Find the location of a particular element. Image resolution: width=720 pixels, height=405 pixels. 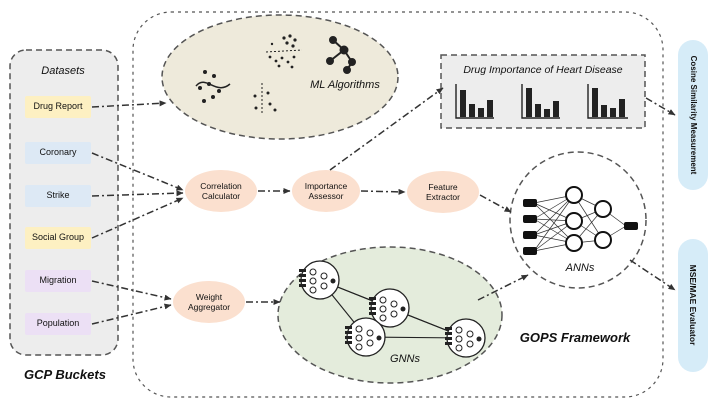

dataset-label-drug-report: Drug Report is located at coordinates (58, 106).